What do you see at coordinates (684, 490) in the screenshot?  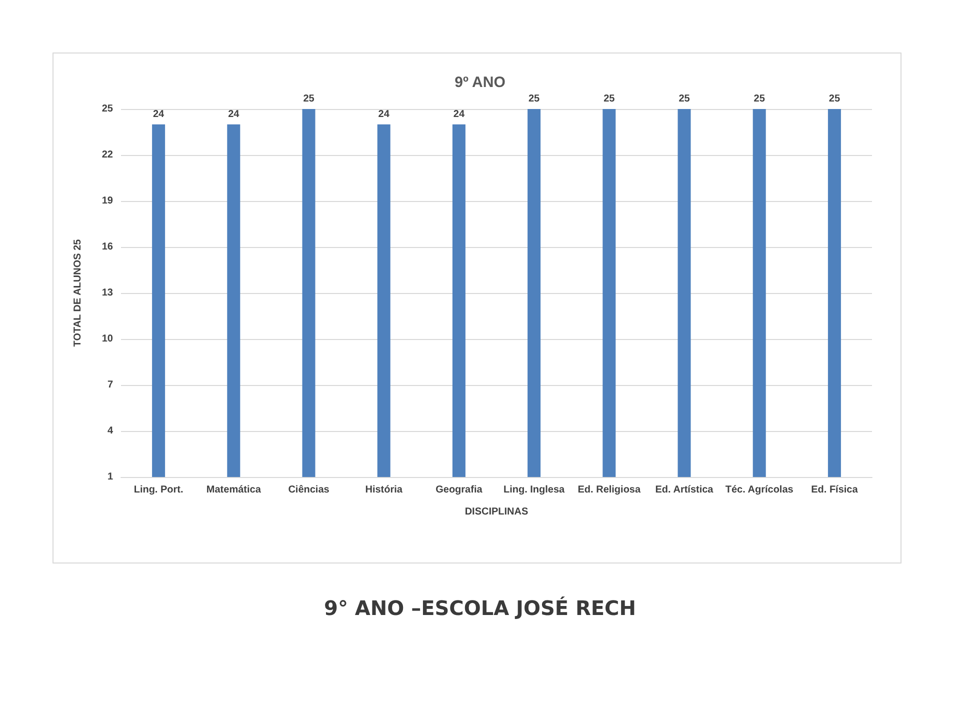 I see `x-tick-label: Ed. Artística` at bounding box center [684, 490].